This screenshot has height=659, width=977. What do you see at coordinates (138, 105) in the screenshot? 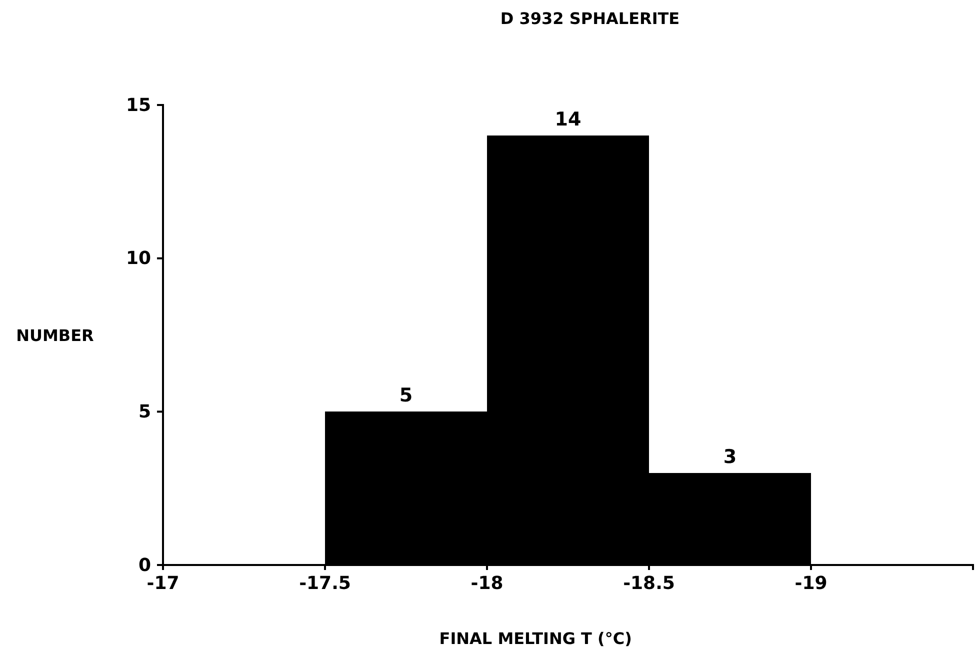
I see `y-tick-label: 15` at bounding box center [138, 105].